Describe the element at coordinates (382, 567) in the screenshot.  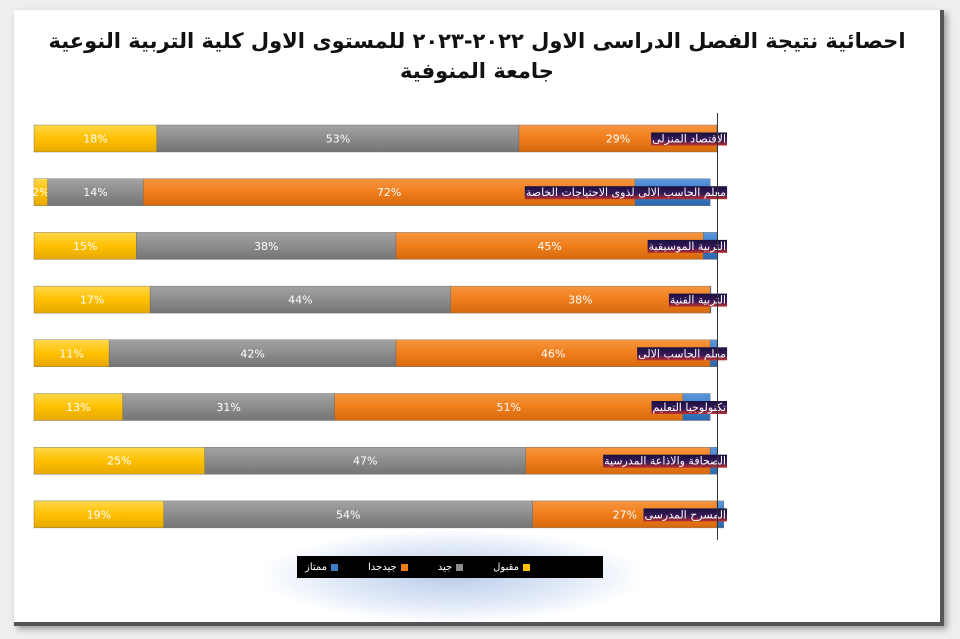
I see `legend-label: جيدجدا` at that location.